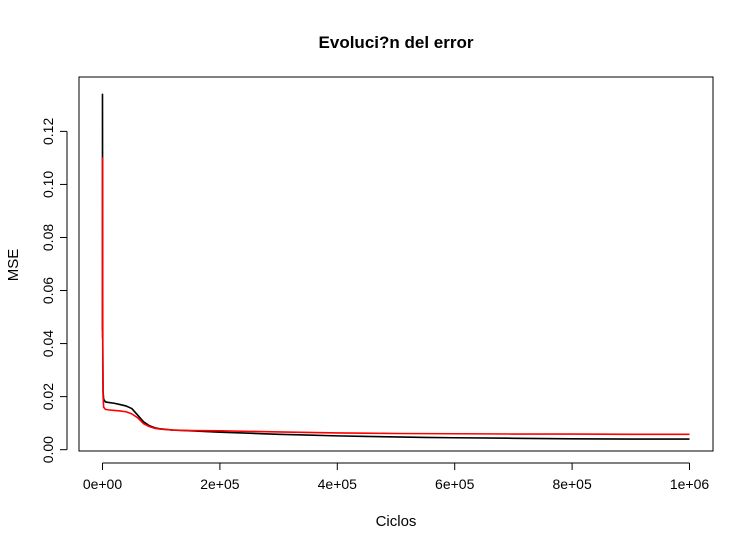  I want to click on x-tick-label: 2e+05, so click(220, 484).